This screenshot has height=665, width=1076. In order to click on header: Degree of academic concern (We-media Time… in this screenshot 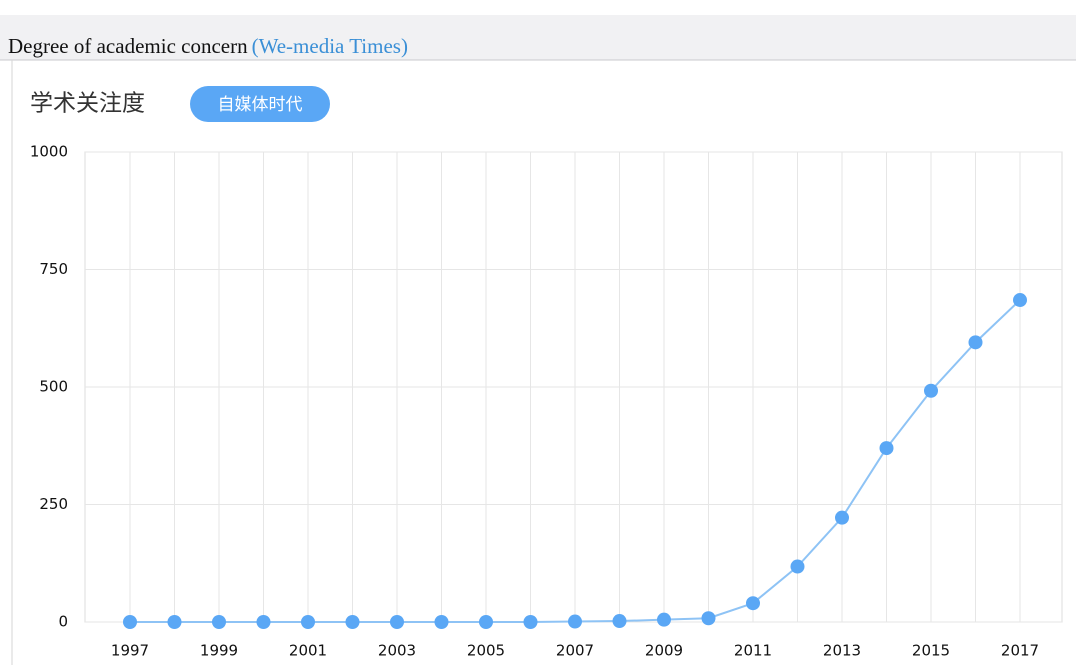, I will do `click(208, 46)`.